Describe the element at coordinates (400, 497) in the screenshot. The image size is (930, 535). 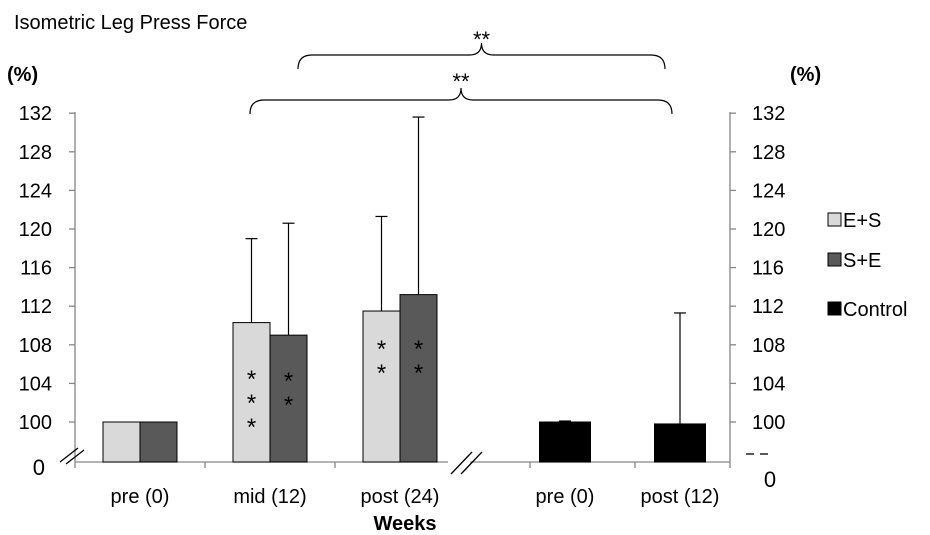
I see `x-tick-label: post (24)` at that location.